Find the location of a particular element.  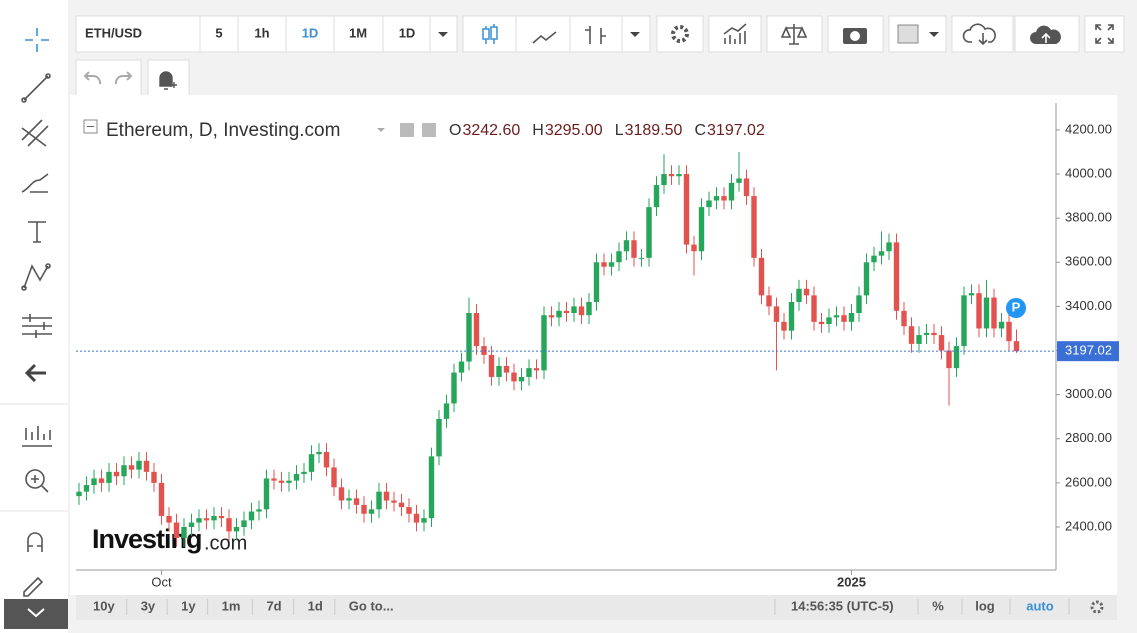

settings-gear is located at coordinates (1097, 607).